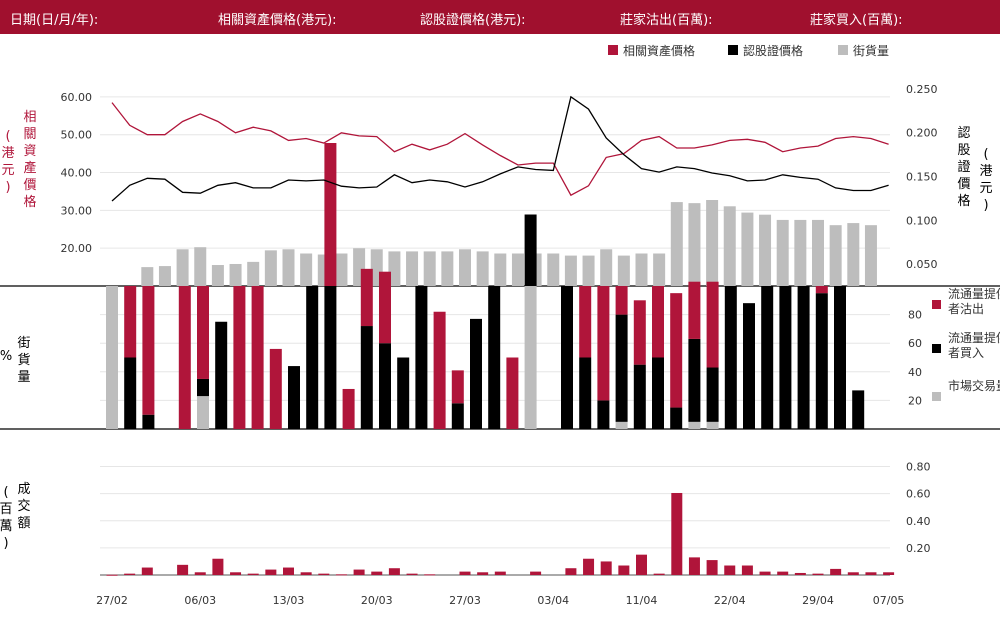 Image resolution: width=1000 pixels, height=620 pixels. What do you see at coordinates (77, 248) in the screenshot?
I see `y-left-tick: 20.00` at bounding box center [77, 248].